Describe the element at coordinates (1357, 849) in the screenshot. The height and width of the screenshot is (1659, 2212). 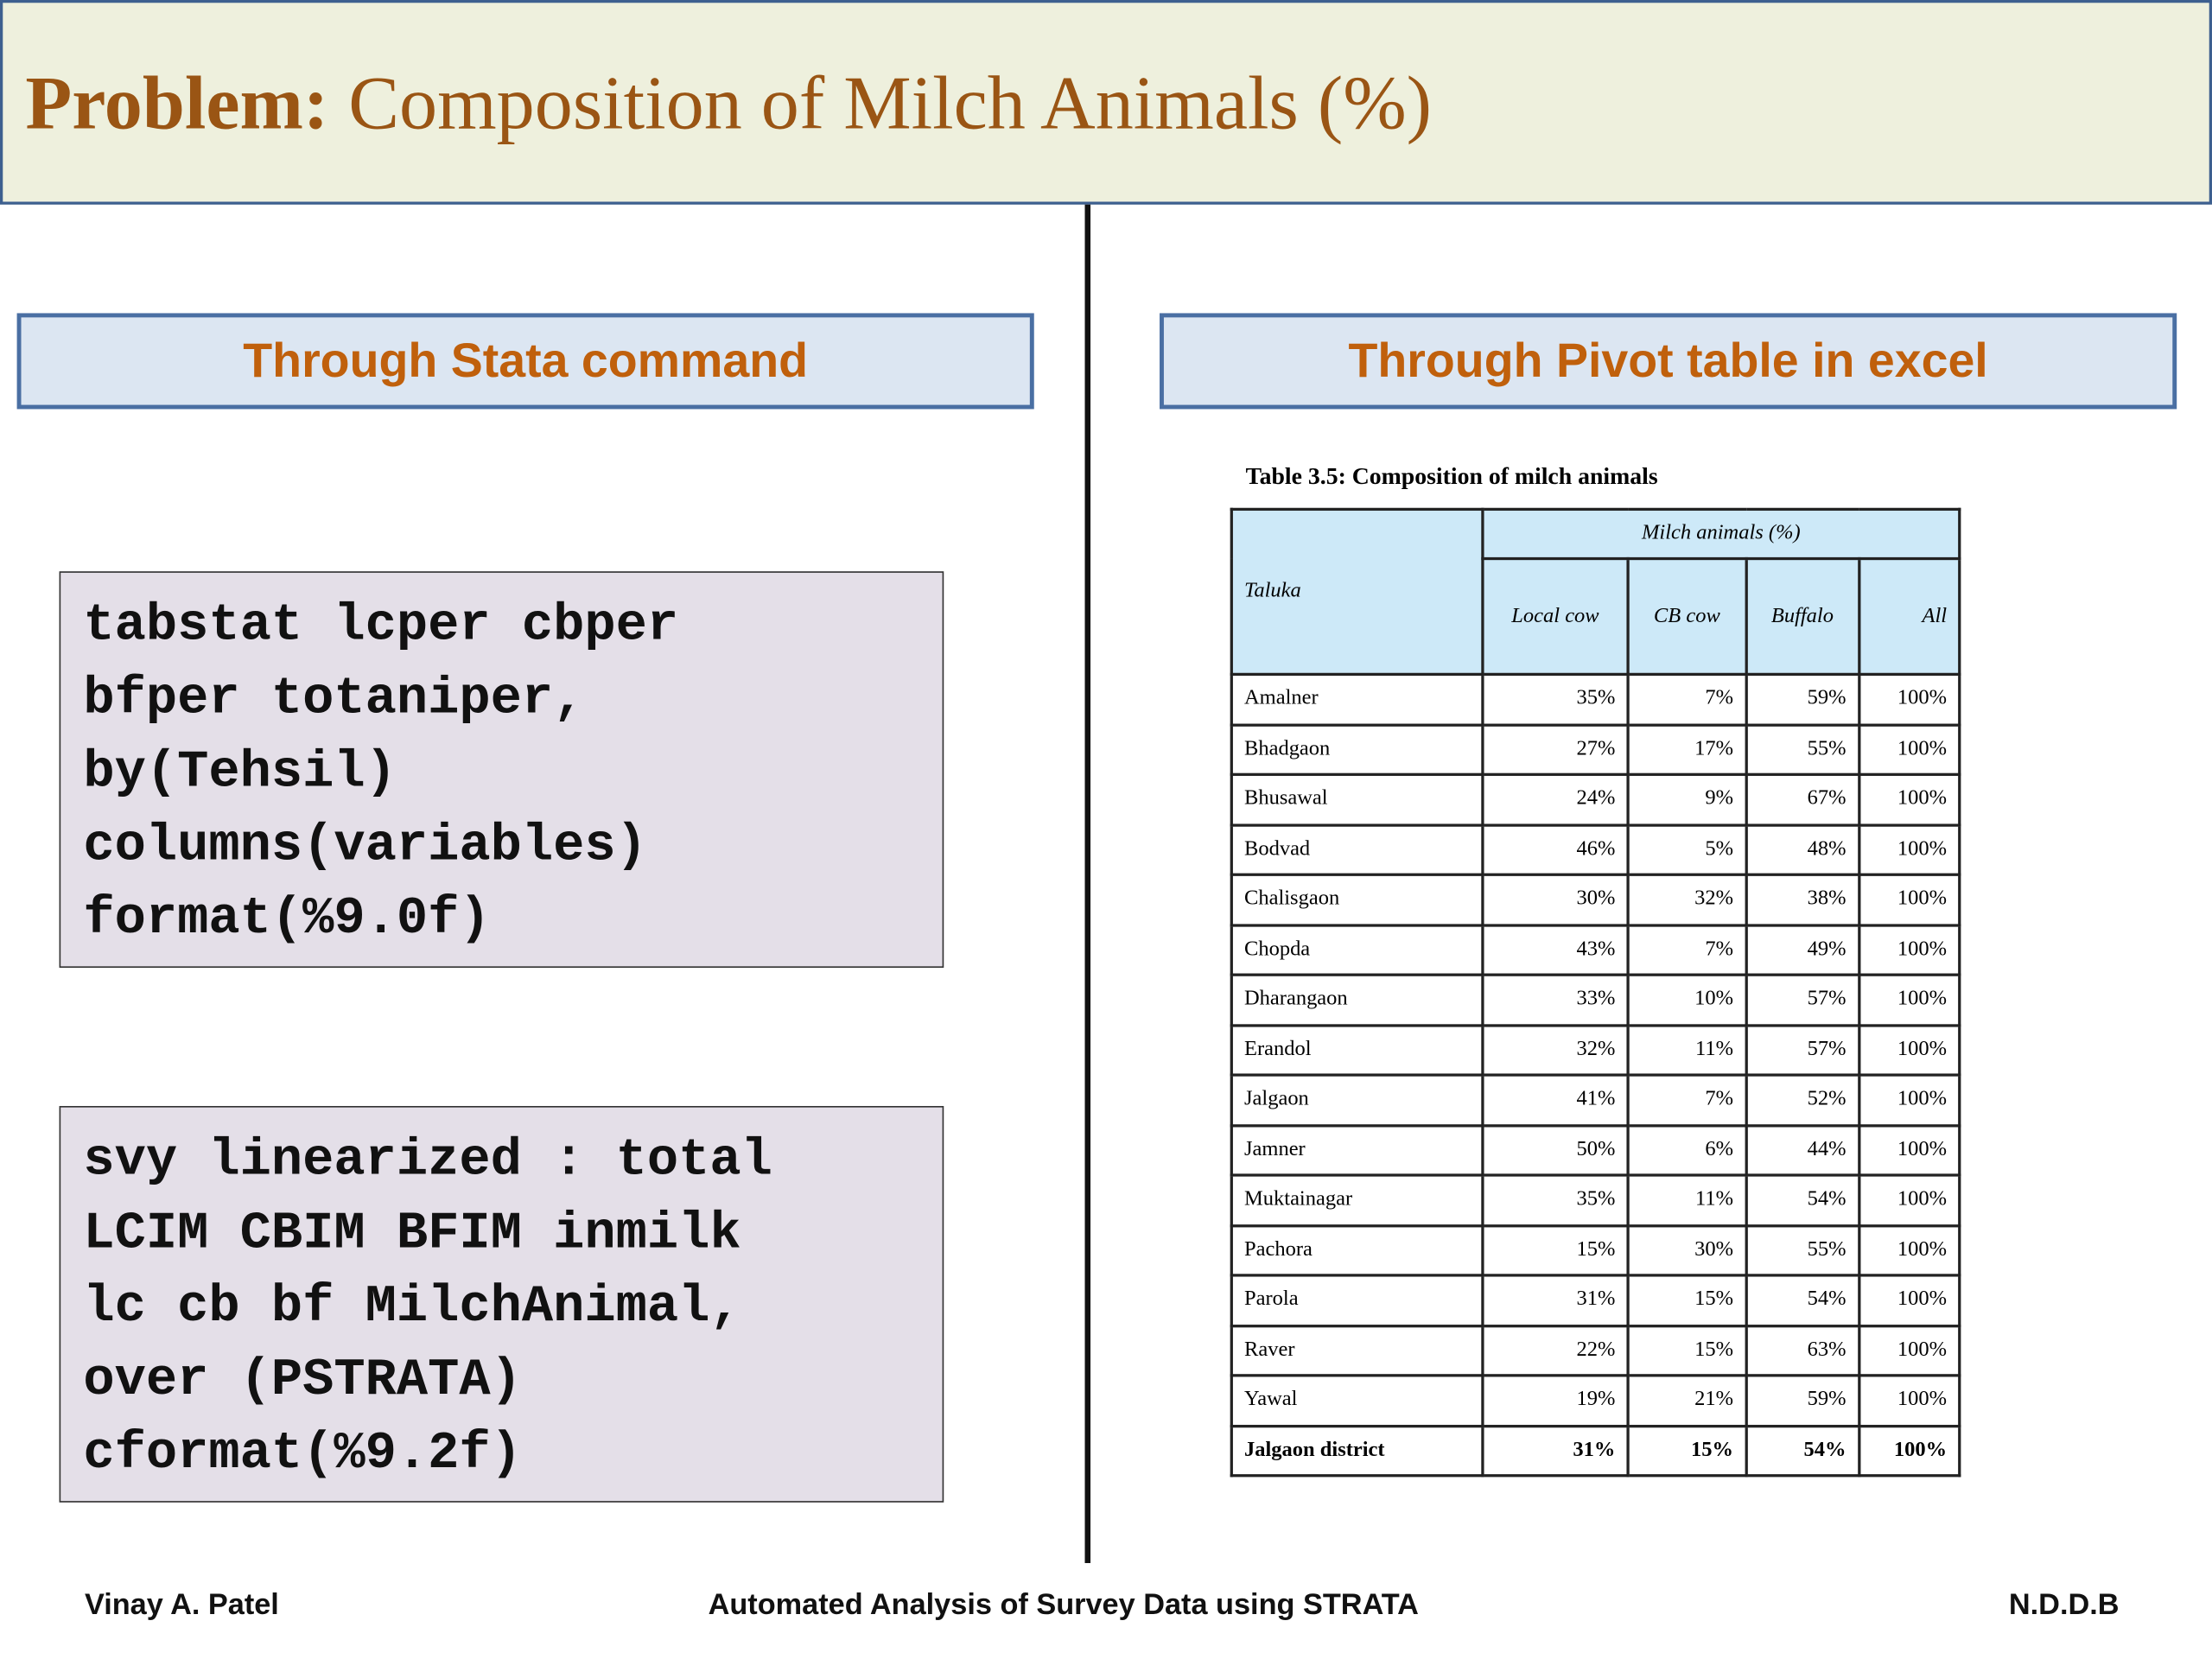
I see `table-cell: Bodvad` at that location.